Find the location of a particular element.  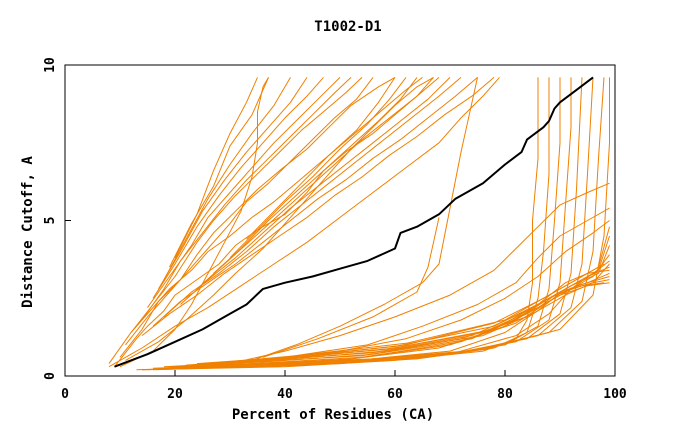

x-tick-label: 100 is located at coordinates (615, 394).